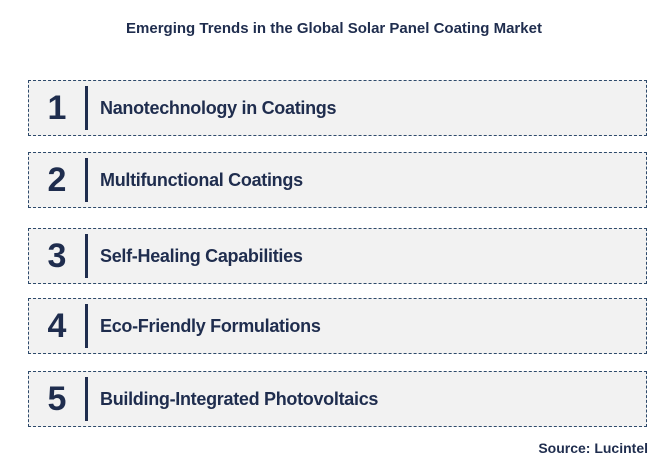  What do you see at coordinates (201, 255) in the screenshot?
I see `trend-label: Self-Healing Capabilities` at bounding box center [201, 255].